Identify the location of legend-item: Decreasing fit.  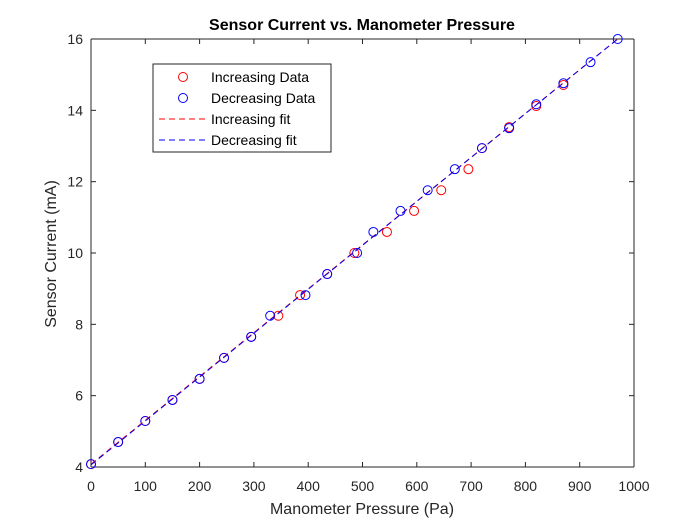
(228, 140).